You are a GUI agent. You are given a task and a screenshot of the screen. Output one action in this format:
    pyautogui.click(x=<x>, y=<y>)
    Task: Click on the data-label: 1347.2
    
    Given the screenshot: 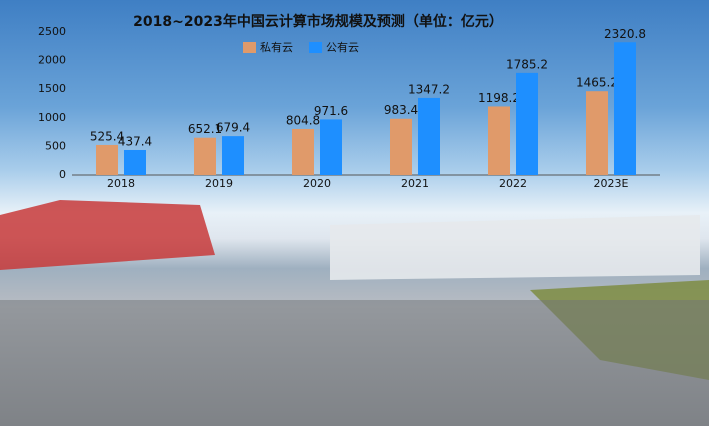 What is the action you would take?
    pyautogui.click(x=429, y=89)
    